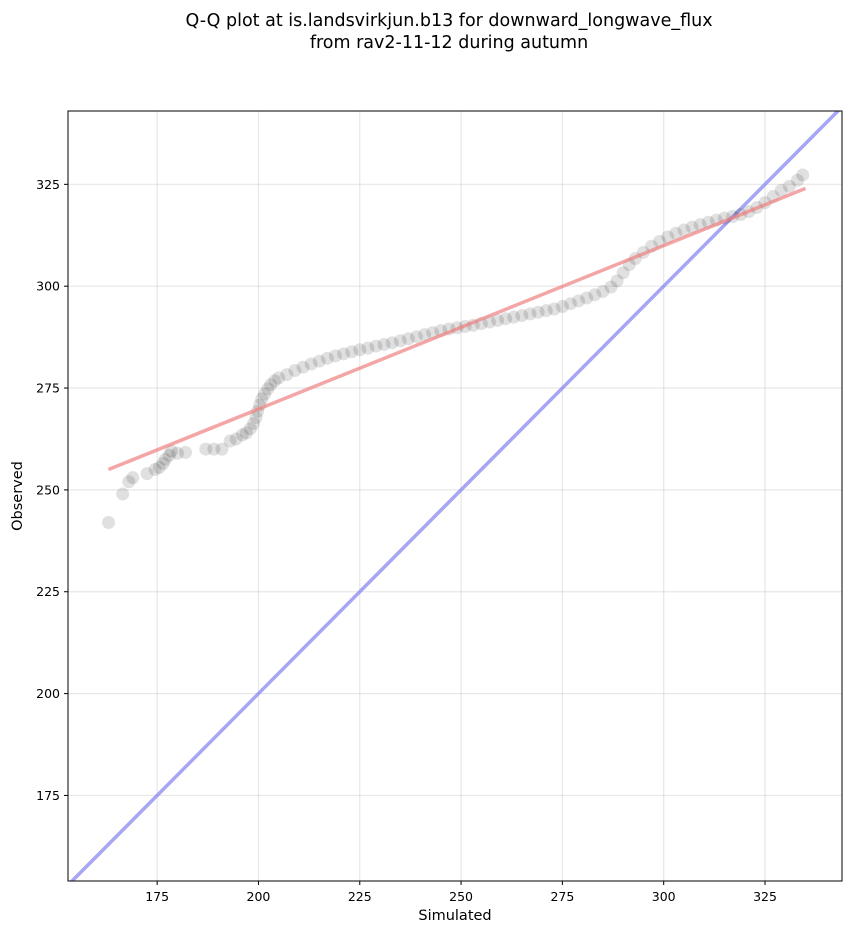  I want to click on y-tick-label: 200, so click(48, 693).